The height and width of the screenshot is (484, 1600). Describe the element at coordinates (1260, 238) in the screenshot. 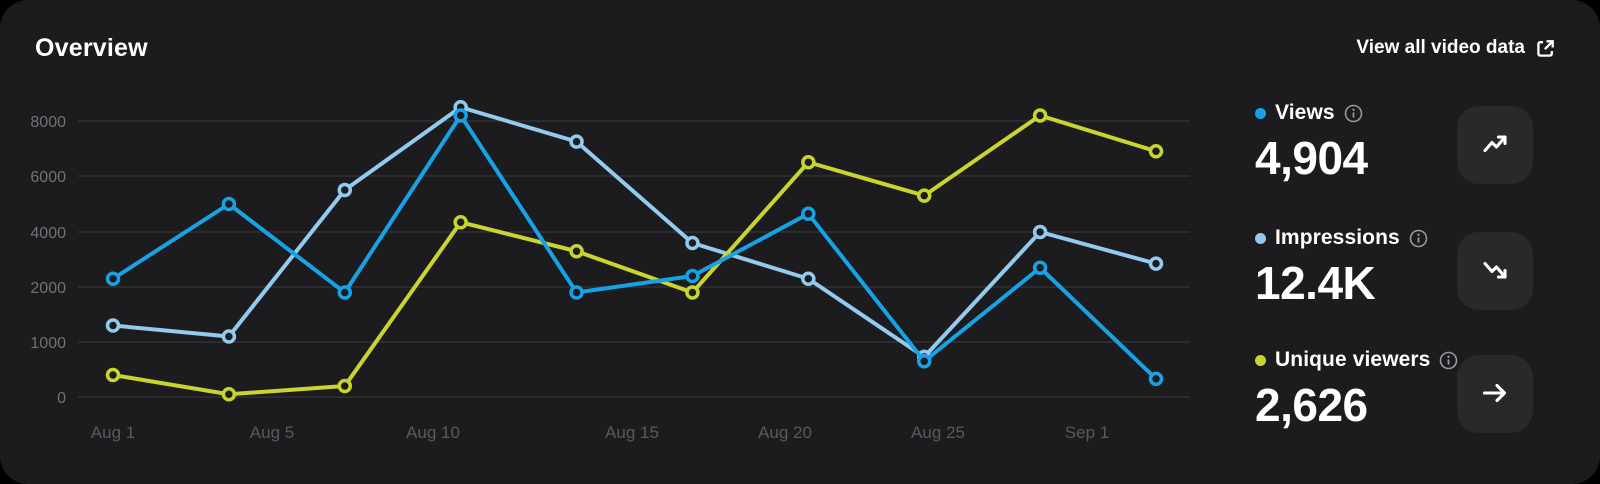

I see `impressions-legend-dot` at that location.